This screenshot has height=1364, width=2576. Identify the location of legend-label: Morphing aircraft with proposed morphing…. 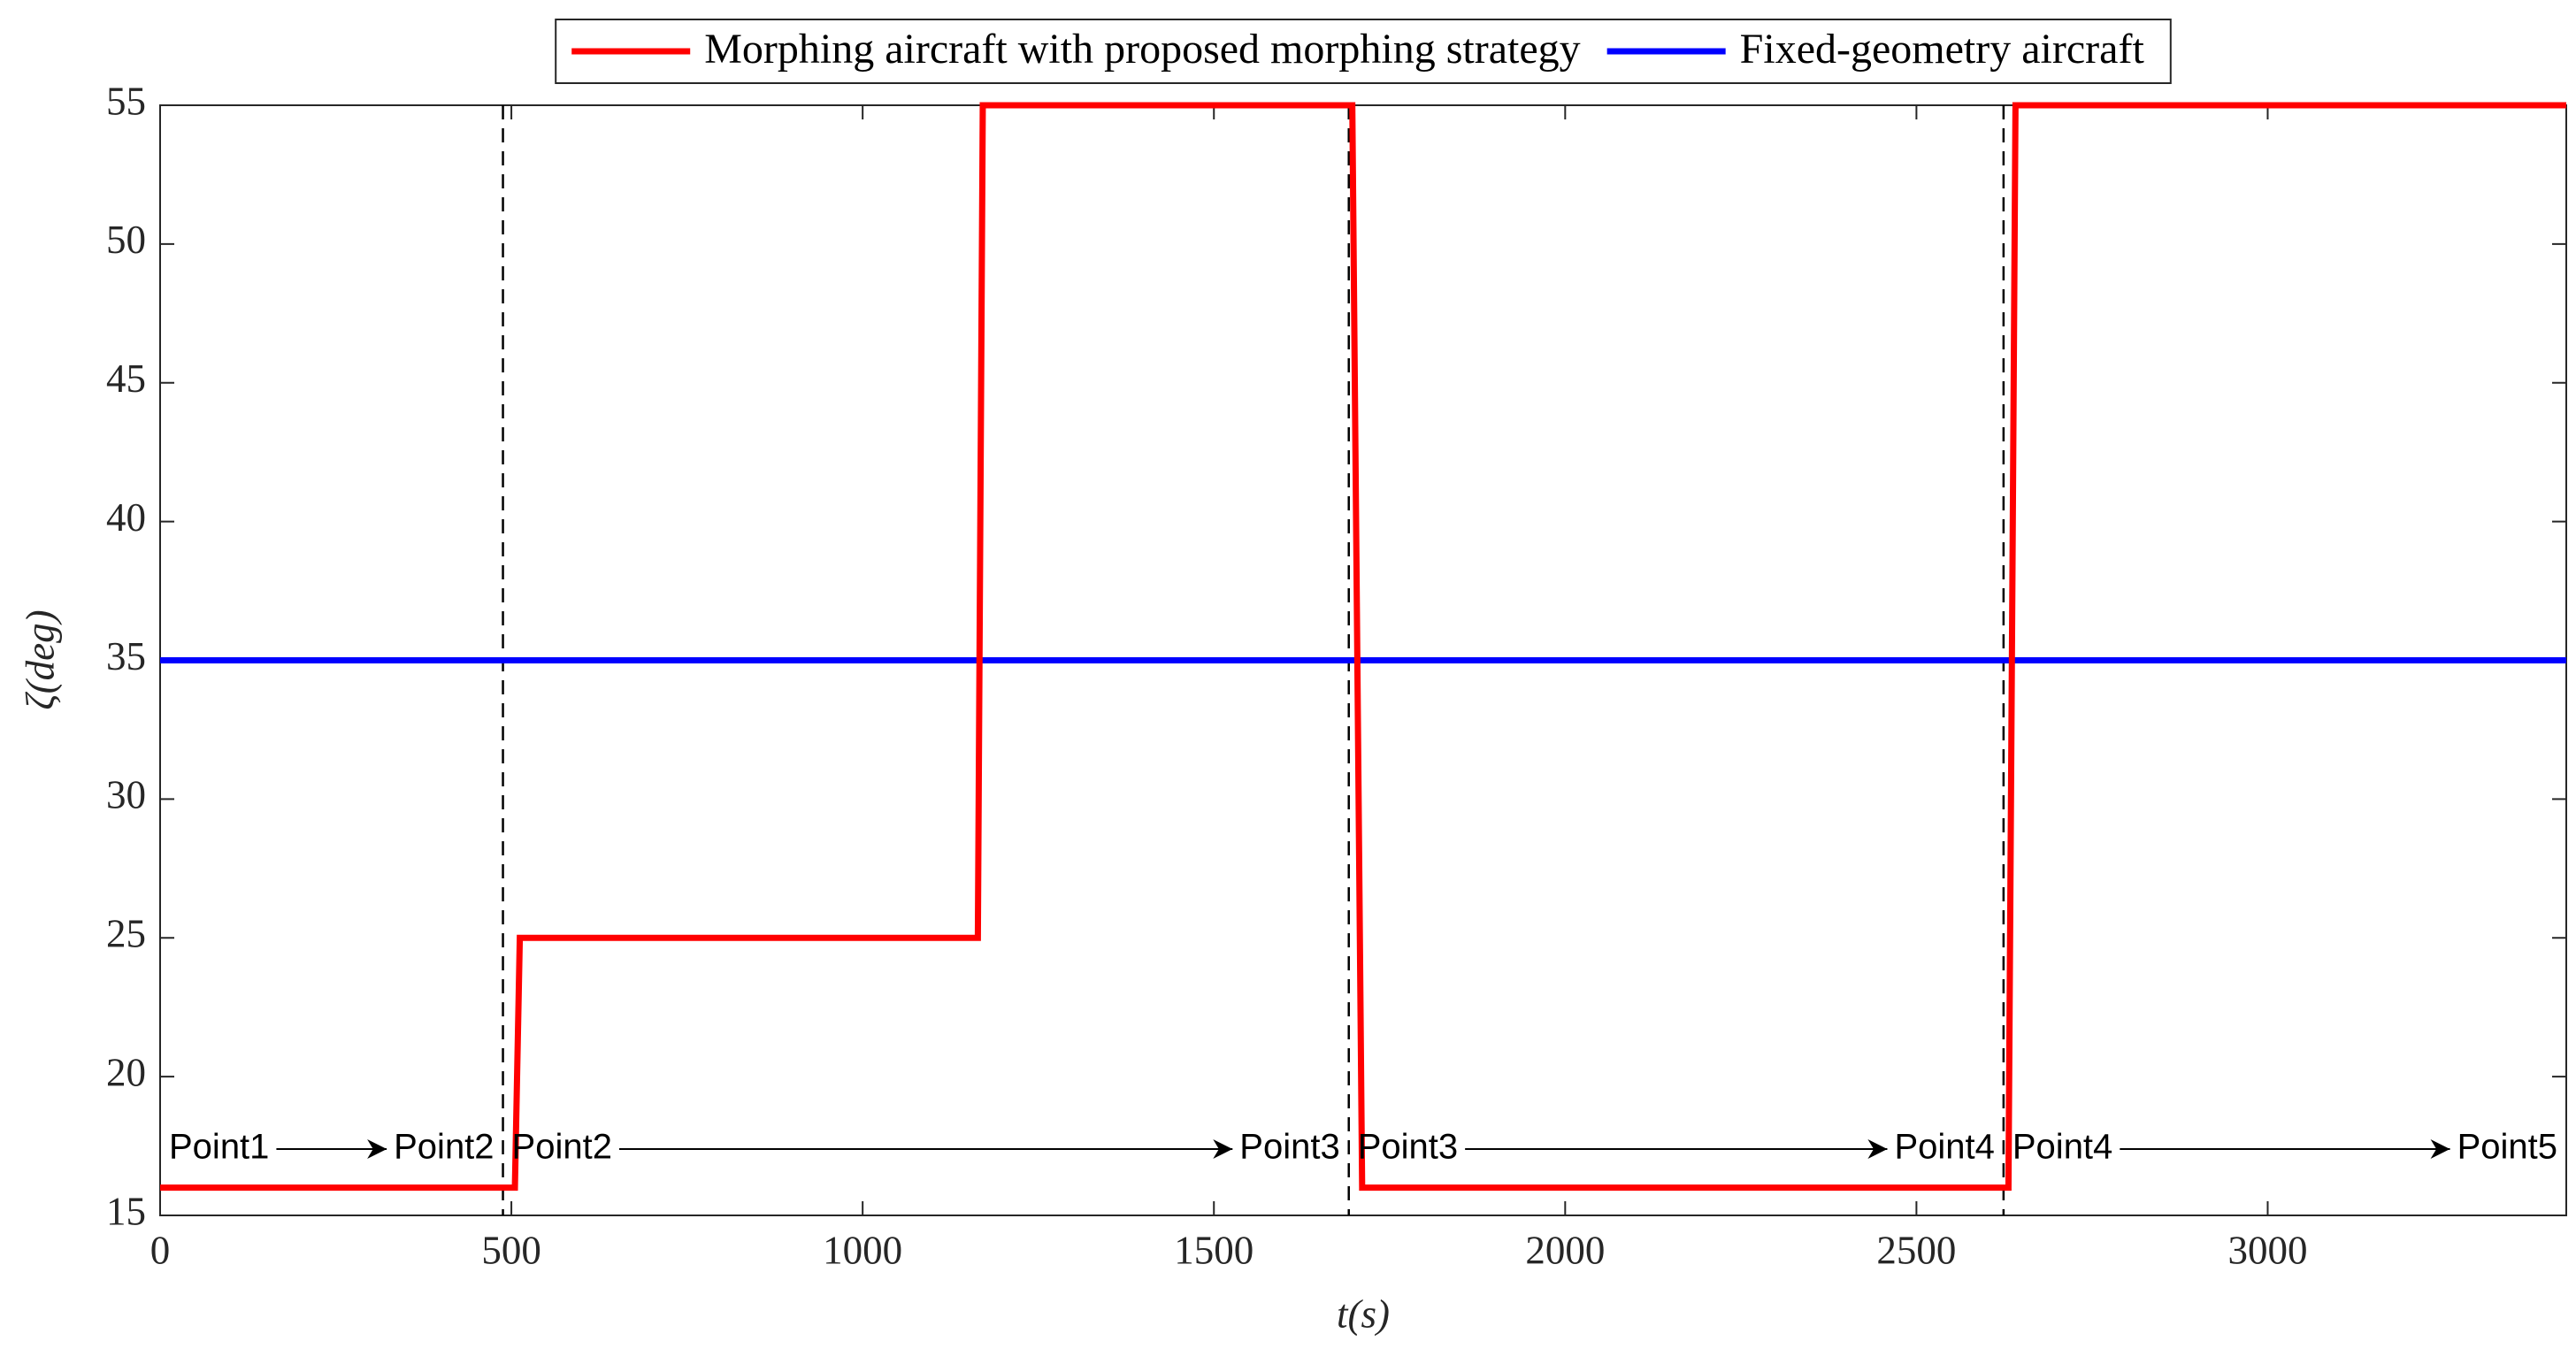
(1142, 50).